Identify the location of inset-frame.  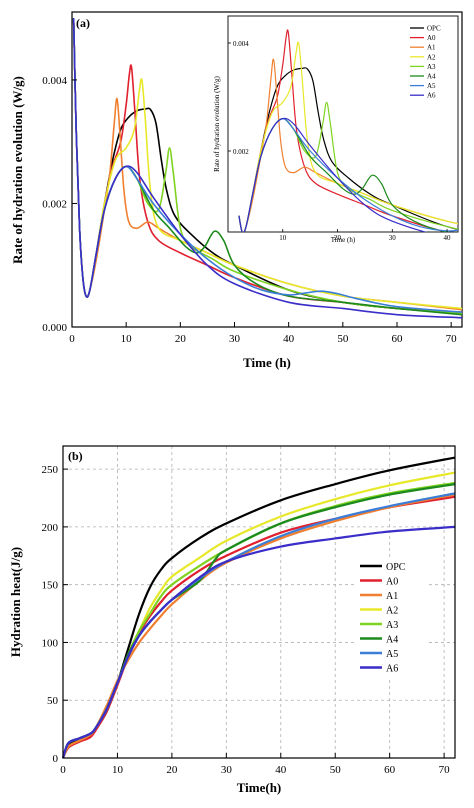
(343, 124).